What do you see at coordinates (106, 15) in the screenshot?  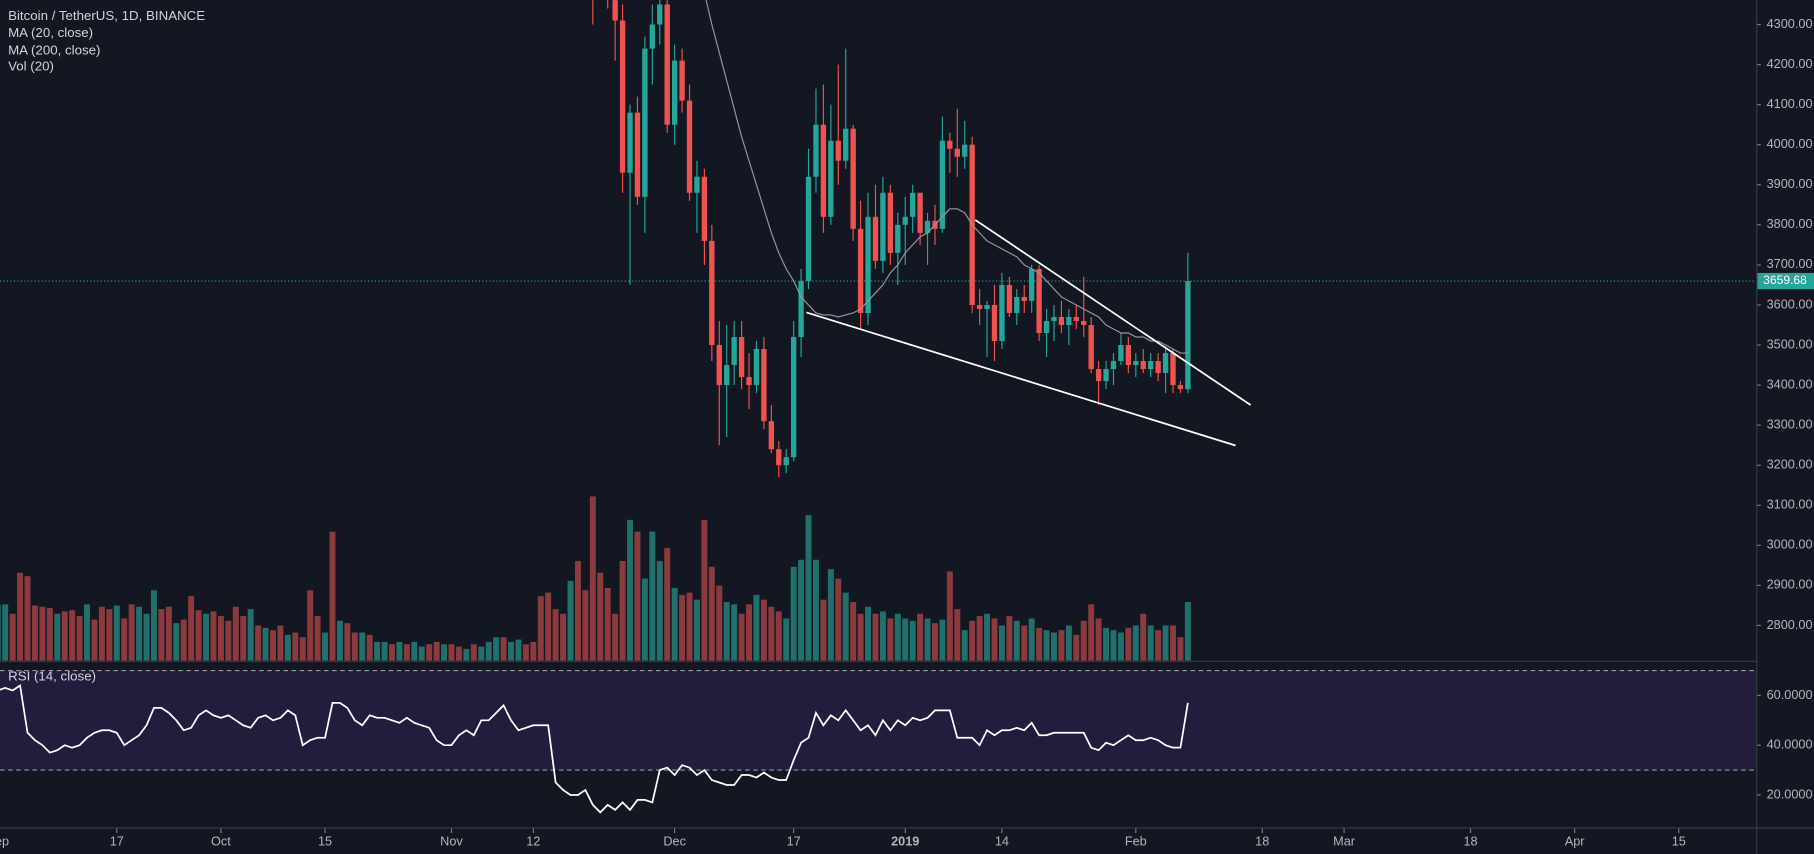 I see `symbol-title: Bitcoin / TetherUS, 1D, BINANCE` at bounding box center [106, 15].